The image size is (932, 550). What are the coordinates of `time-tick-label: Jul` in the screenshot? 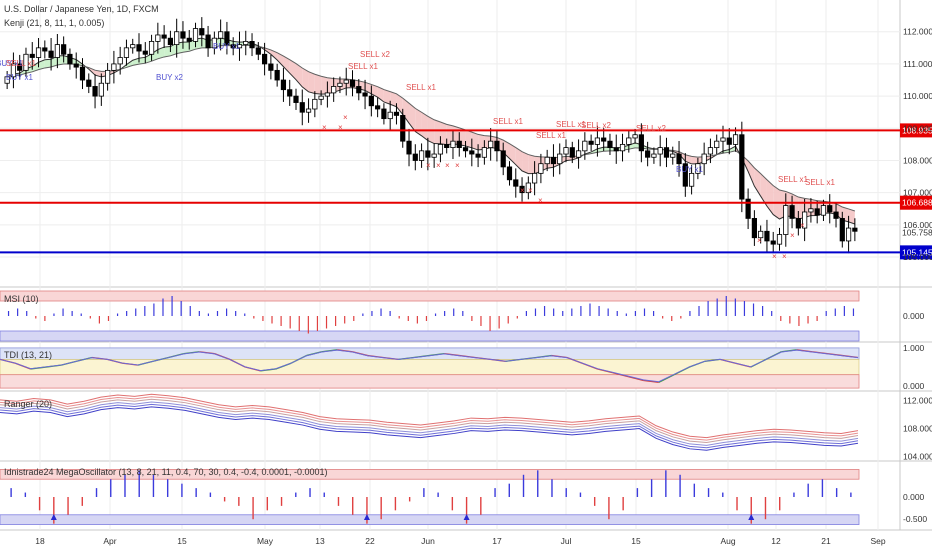 It's located at (566, 541).